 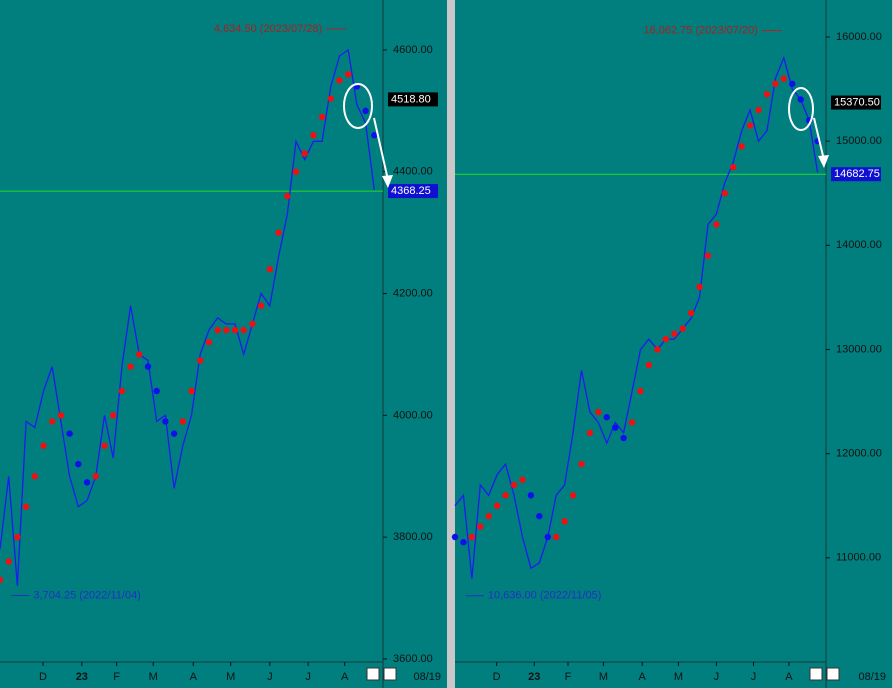 I want to click on zoom-tool-icon, so click(x=833, y=674).